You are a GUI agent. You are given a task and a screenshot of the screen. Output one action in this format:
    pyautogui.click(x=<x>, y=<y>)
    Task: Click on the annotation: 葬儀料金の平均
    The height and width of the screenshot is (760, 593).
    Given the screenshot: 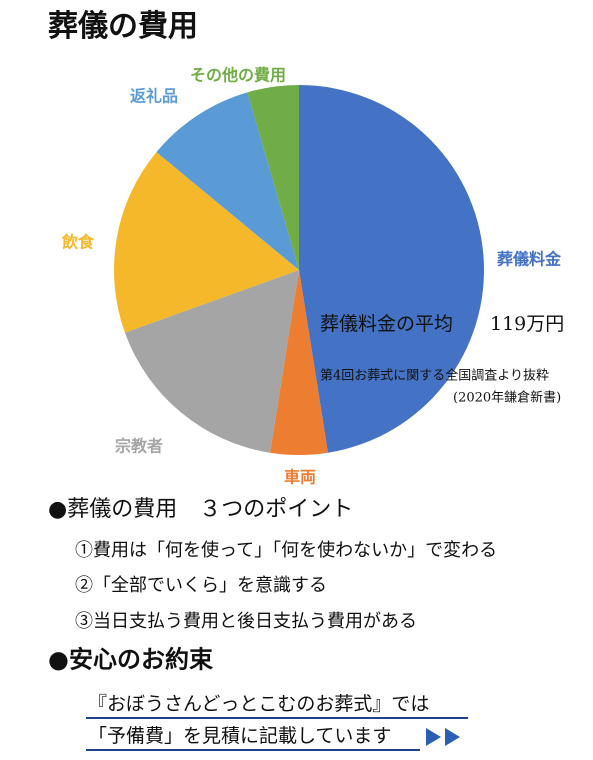 What is the action you would take?
    pyautogui.click(x=386, y=324)
    